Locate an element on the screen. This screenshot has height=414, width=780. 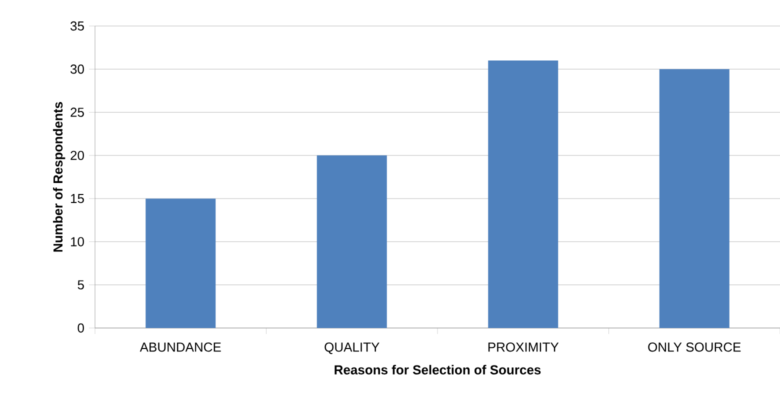
y-tick-label: 20 is located at coordinates (77, 155).